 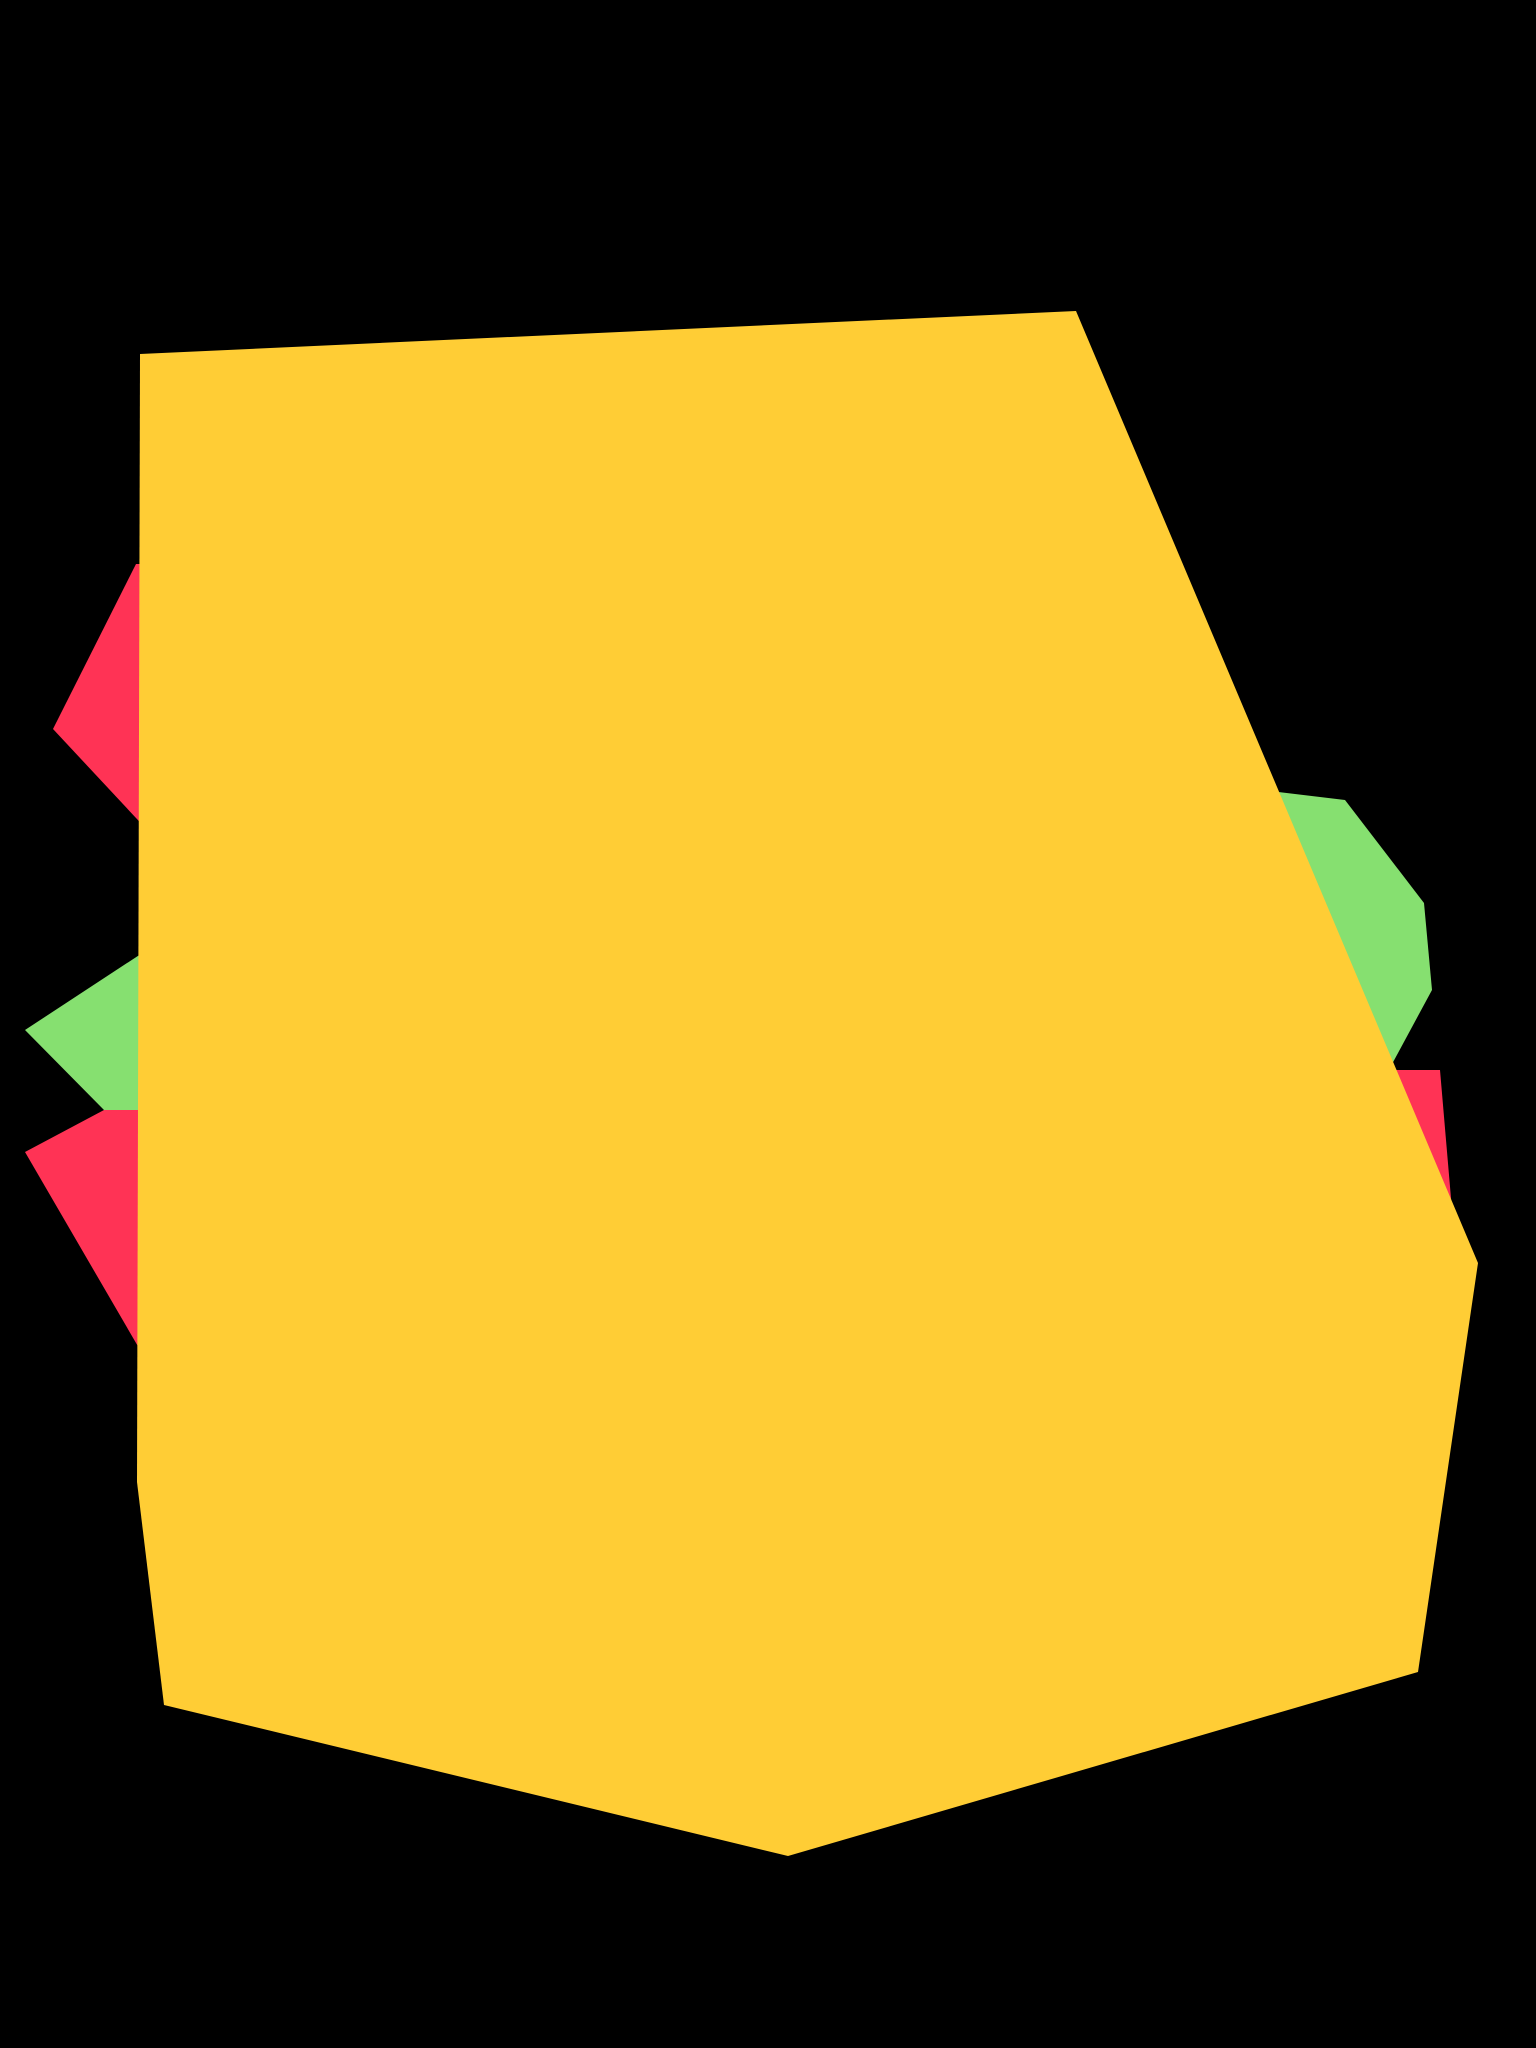 I want to click on red-shard-upper-left, so click(x=101, y=698).